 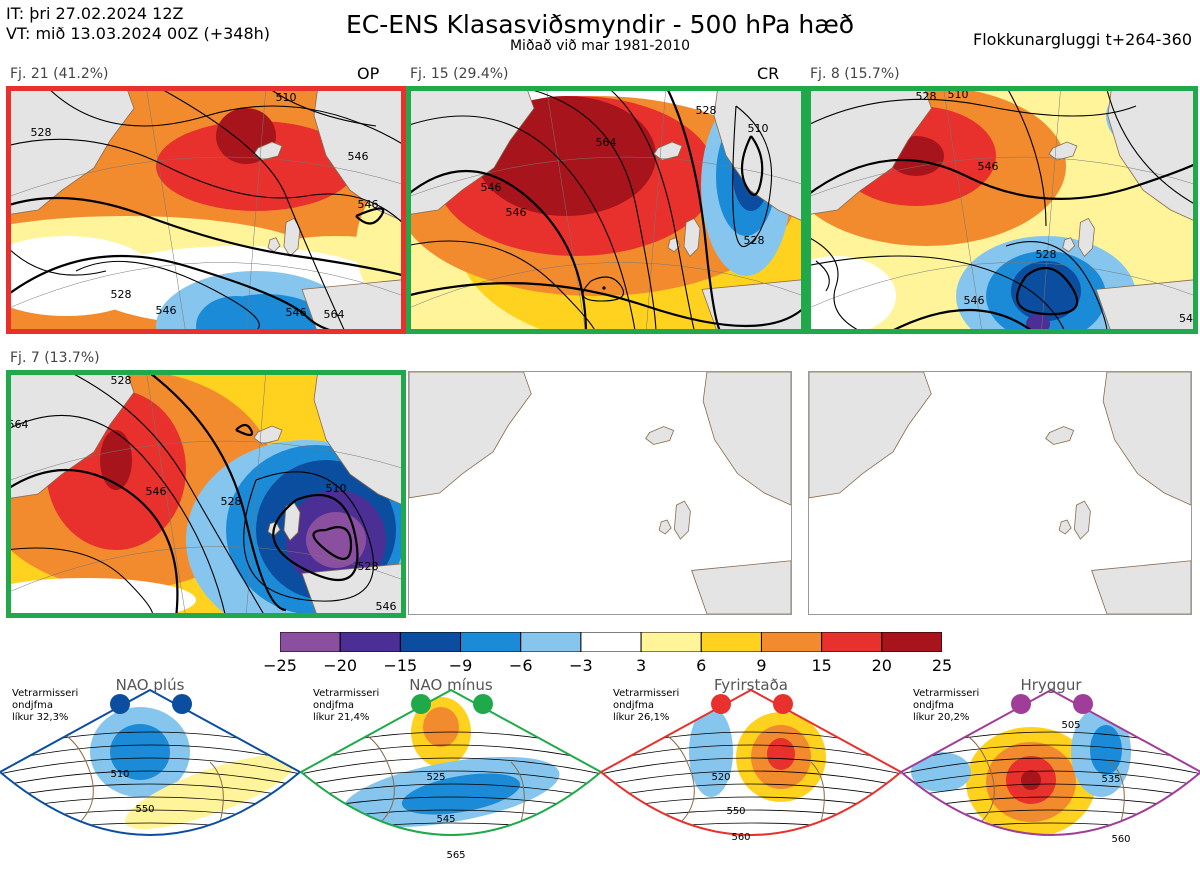 What do you see at coordinates (119, 774) in the screenshot?
I see `regime-contour-label: 510` at bounding box center [119, 774].